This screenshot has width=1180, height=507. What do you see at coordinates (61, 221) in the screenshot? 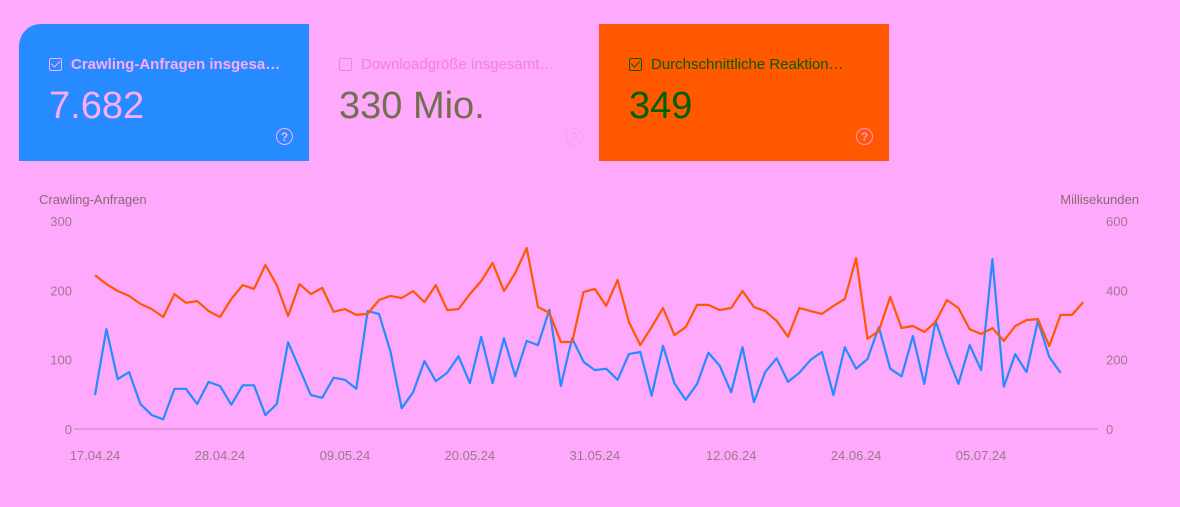
I see `y-tick-left: 300` at bounding box center [61, 221].